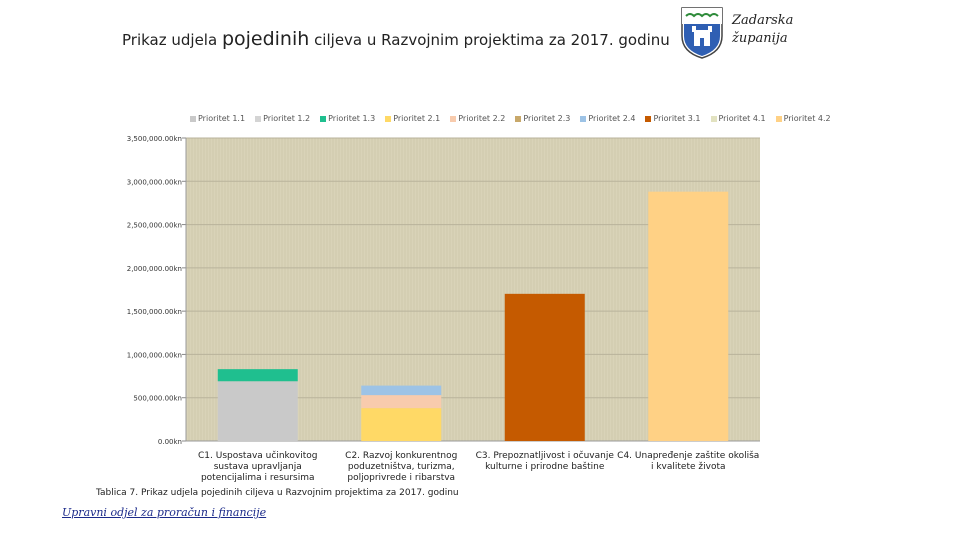 Image resolution: width=960 pixels, height=540 pixels. Describe the element at coordinates (258, 455) in the screenshot. I see `x-category-label: C1. Uspostava učinkovitog` at that location.